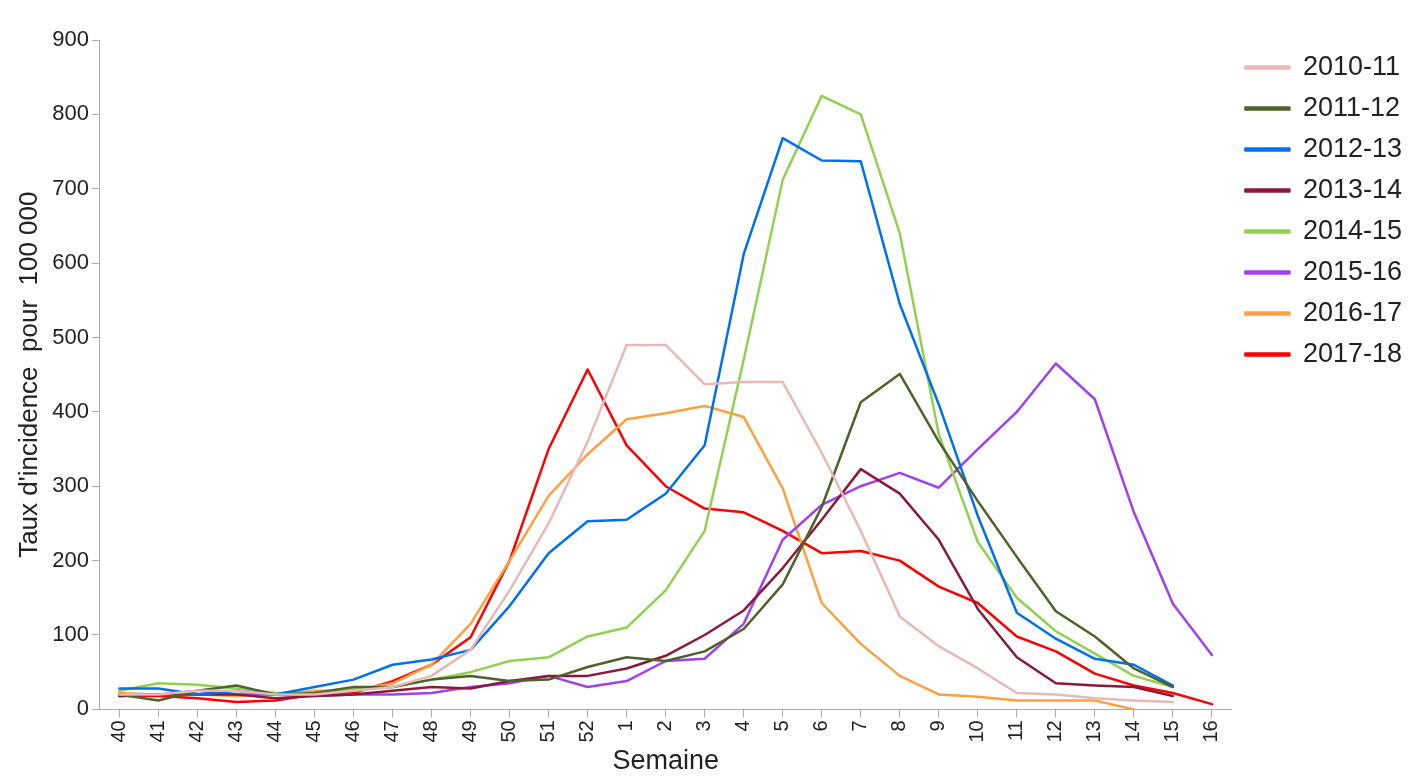 This screenshot has width=1422, height=778. What do you see at coordinates (898, 726) in the screenshot?
I see `x-tick-label: 8` at bounding box center [898, 726].